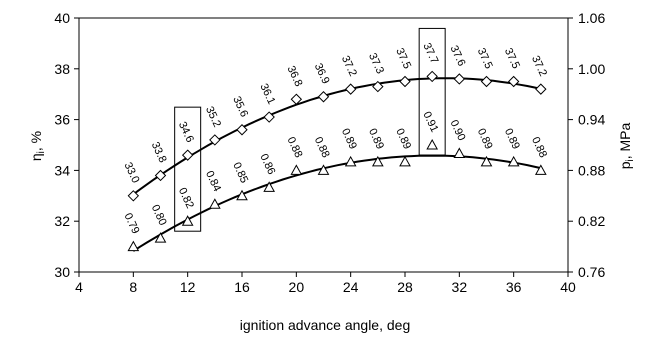  Describe the element at coordinates (626, 145) in the screenshot. I see `y-right-axis-label: pi, MPa` at that location.